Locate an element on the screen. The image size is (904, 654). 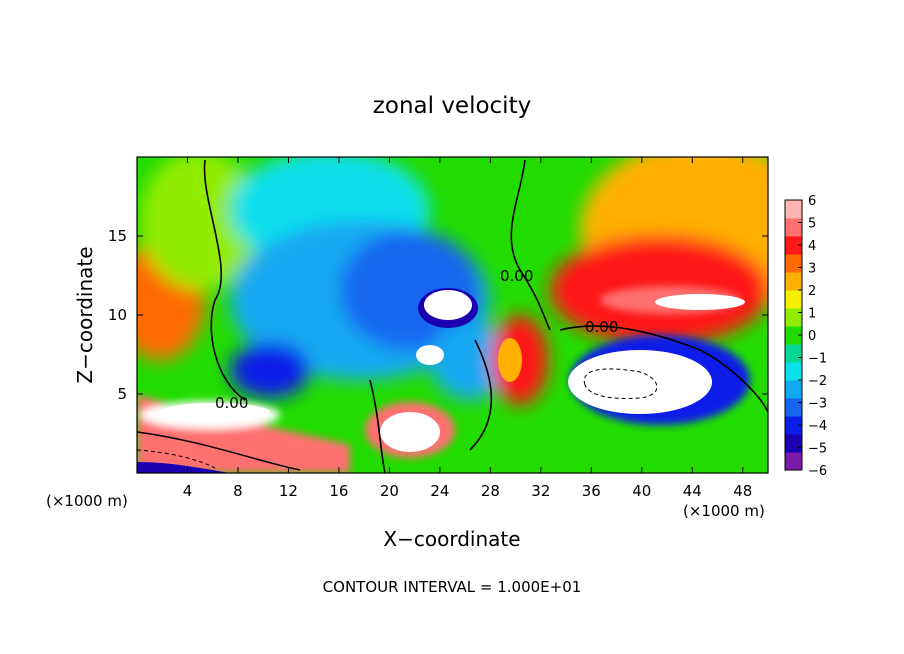
colorbar-tick-label: −6 is located at coordinates (817, 471).